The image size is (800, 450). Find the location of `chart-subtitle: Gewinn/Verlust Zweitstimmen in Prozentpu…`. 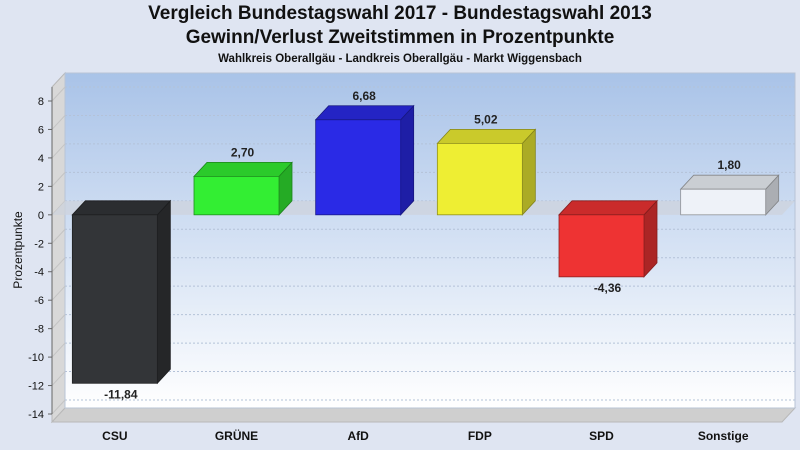

chart-subtitle: Gewinn/Verlust Zweitstimmen in Prozentpu… is located at coordinates (400, 37).